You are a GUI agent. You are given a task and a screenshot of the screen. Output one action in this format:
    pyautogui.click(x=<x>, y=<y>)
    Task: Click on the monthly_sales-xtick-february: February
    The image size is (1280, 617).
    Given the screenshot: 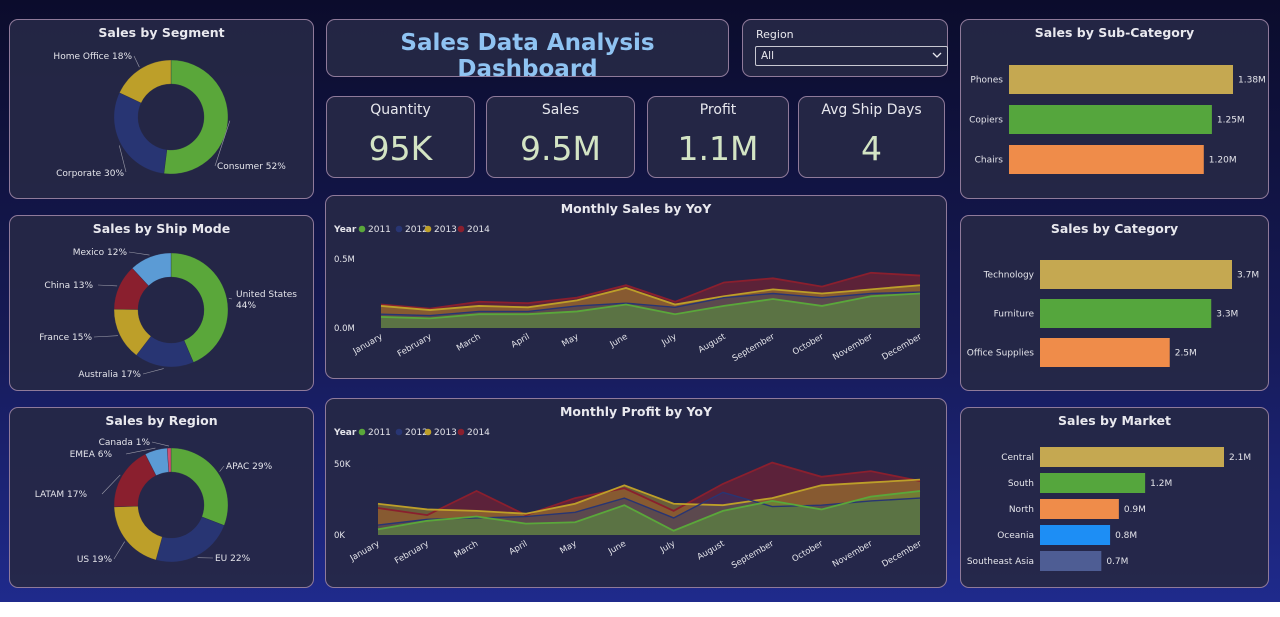 What is the action you would take?
    pyautogui.click(x=415, y=345)
    